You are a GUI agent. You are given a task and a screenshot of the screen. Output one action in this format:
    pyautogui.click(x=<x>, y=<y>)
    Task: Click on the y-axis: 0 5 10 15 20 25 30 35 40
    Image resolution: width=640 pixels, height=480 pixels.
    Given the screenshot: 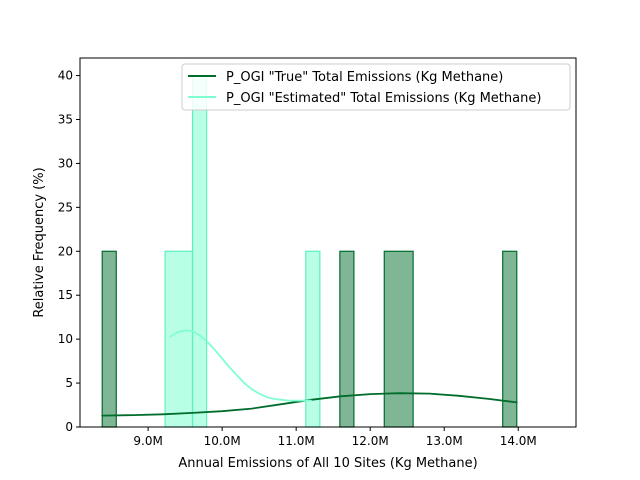 What is the action you would take?
    pyautogui.click(x=69, y=251)
    